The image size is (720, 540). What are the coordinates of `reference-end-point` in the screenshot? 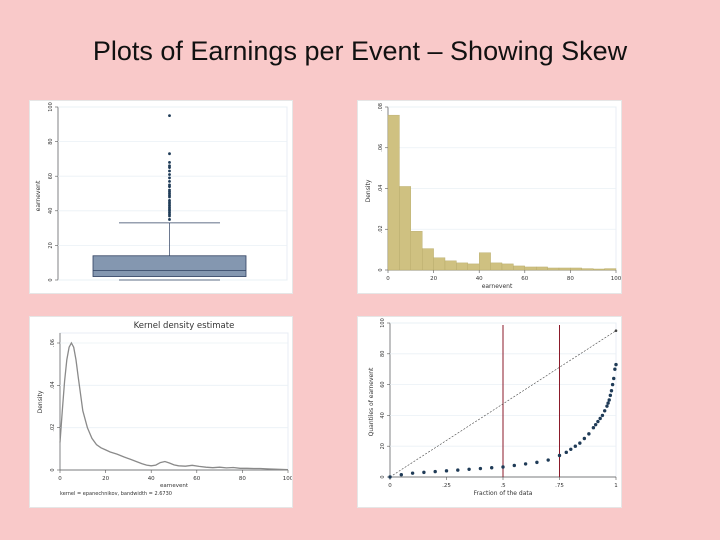 It's located at (616, 330).